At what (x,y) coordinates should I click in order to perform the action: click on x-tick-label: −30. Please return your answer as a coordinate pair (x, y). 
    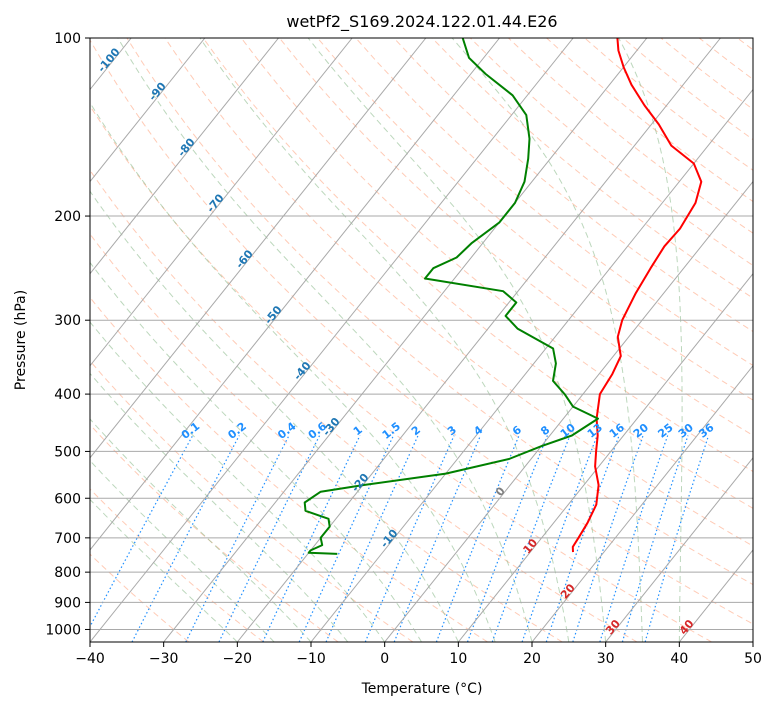
    Looking at the image, I should click on (164, 659).